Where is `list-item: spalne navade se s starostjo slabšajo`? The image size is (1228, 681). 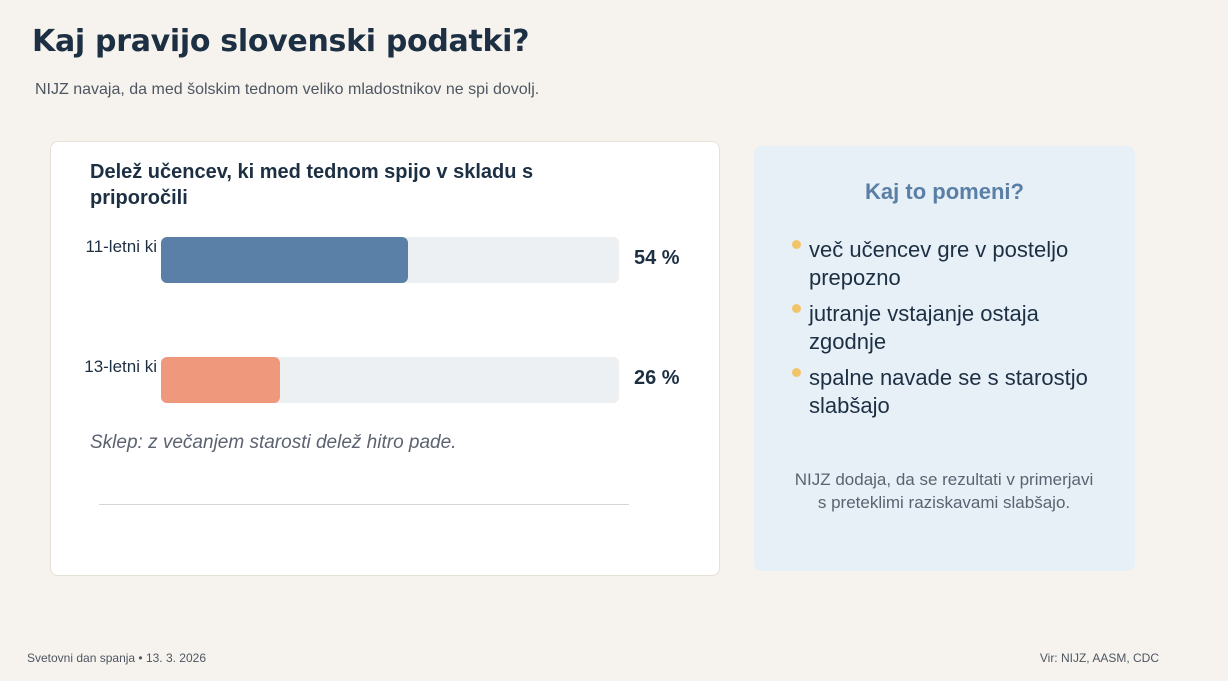
list-item: spalne navade se s starostjo slabšajo is located at coordinates (952, 392).